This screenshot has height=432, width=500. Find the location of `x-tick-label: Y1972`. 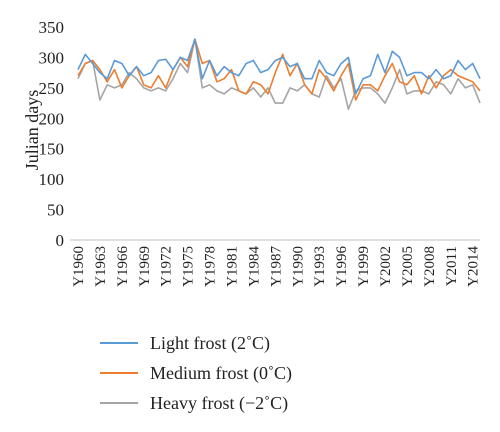

x-tick-label: Y1972 is located at coordinates (167, 266).